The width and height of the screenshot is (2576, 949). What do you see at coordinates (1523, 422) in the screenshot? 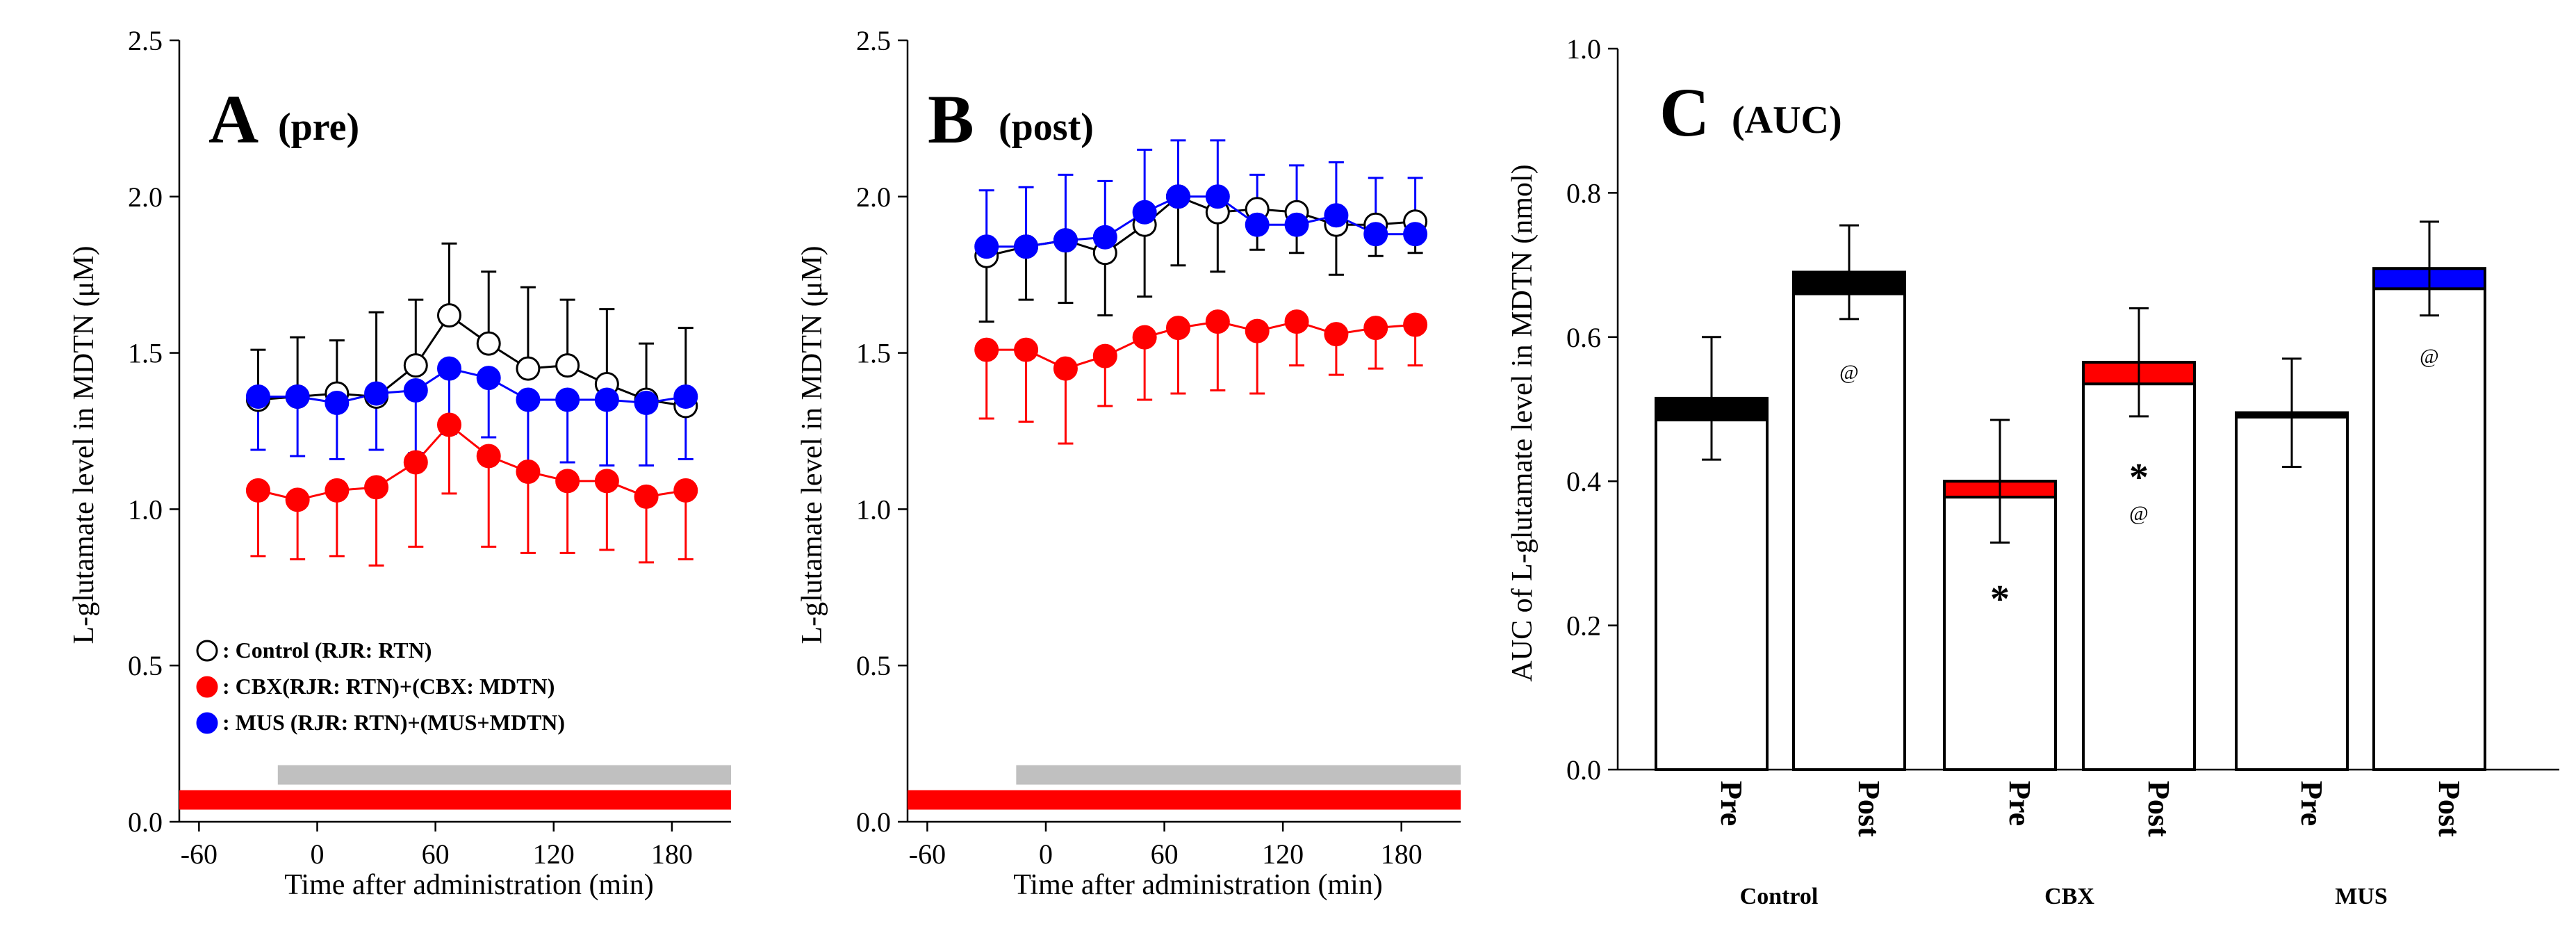
I see `y-axis-label-C: AUC of L-glutamate level in MDTN (nmol)` at bounding box center [1523, 422].